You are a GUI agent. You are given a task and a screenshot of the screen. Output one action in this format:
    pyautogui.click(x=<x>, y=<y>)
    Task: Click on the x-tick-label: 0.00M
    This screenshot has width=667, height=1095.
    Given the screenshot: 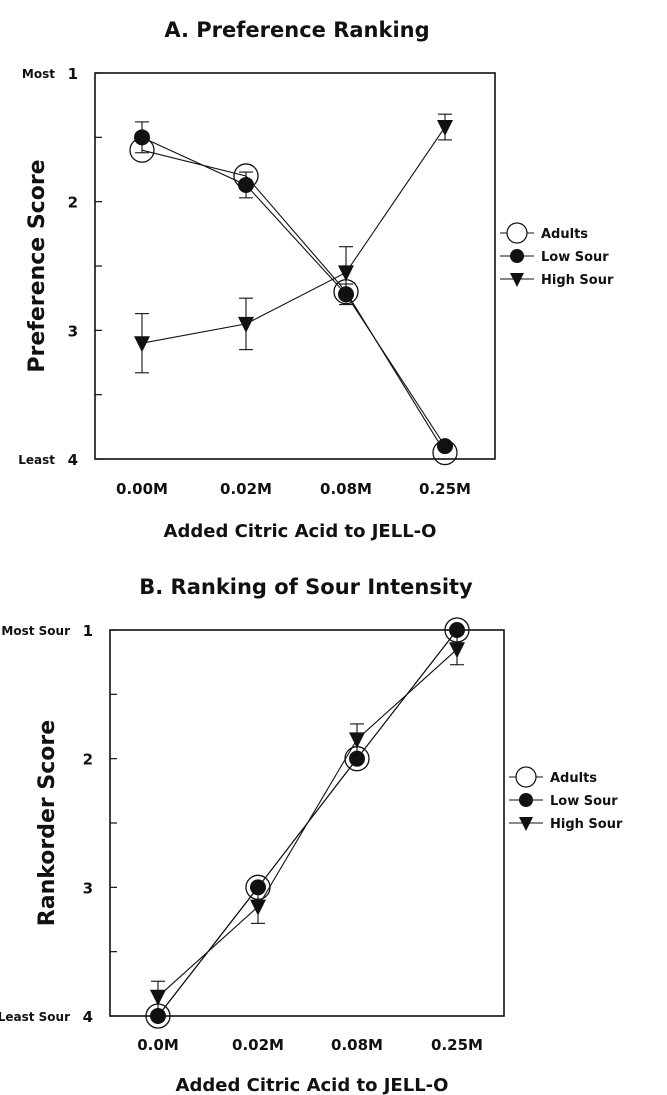 What is the action you would take?
    pyautogui.click(x=142, y=489)
    